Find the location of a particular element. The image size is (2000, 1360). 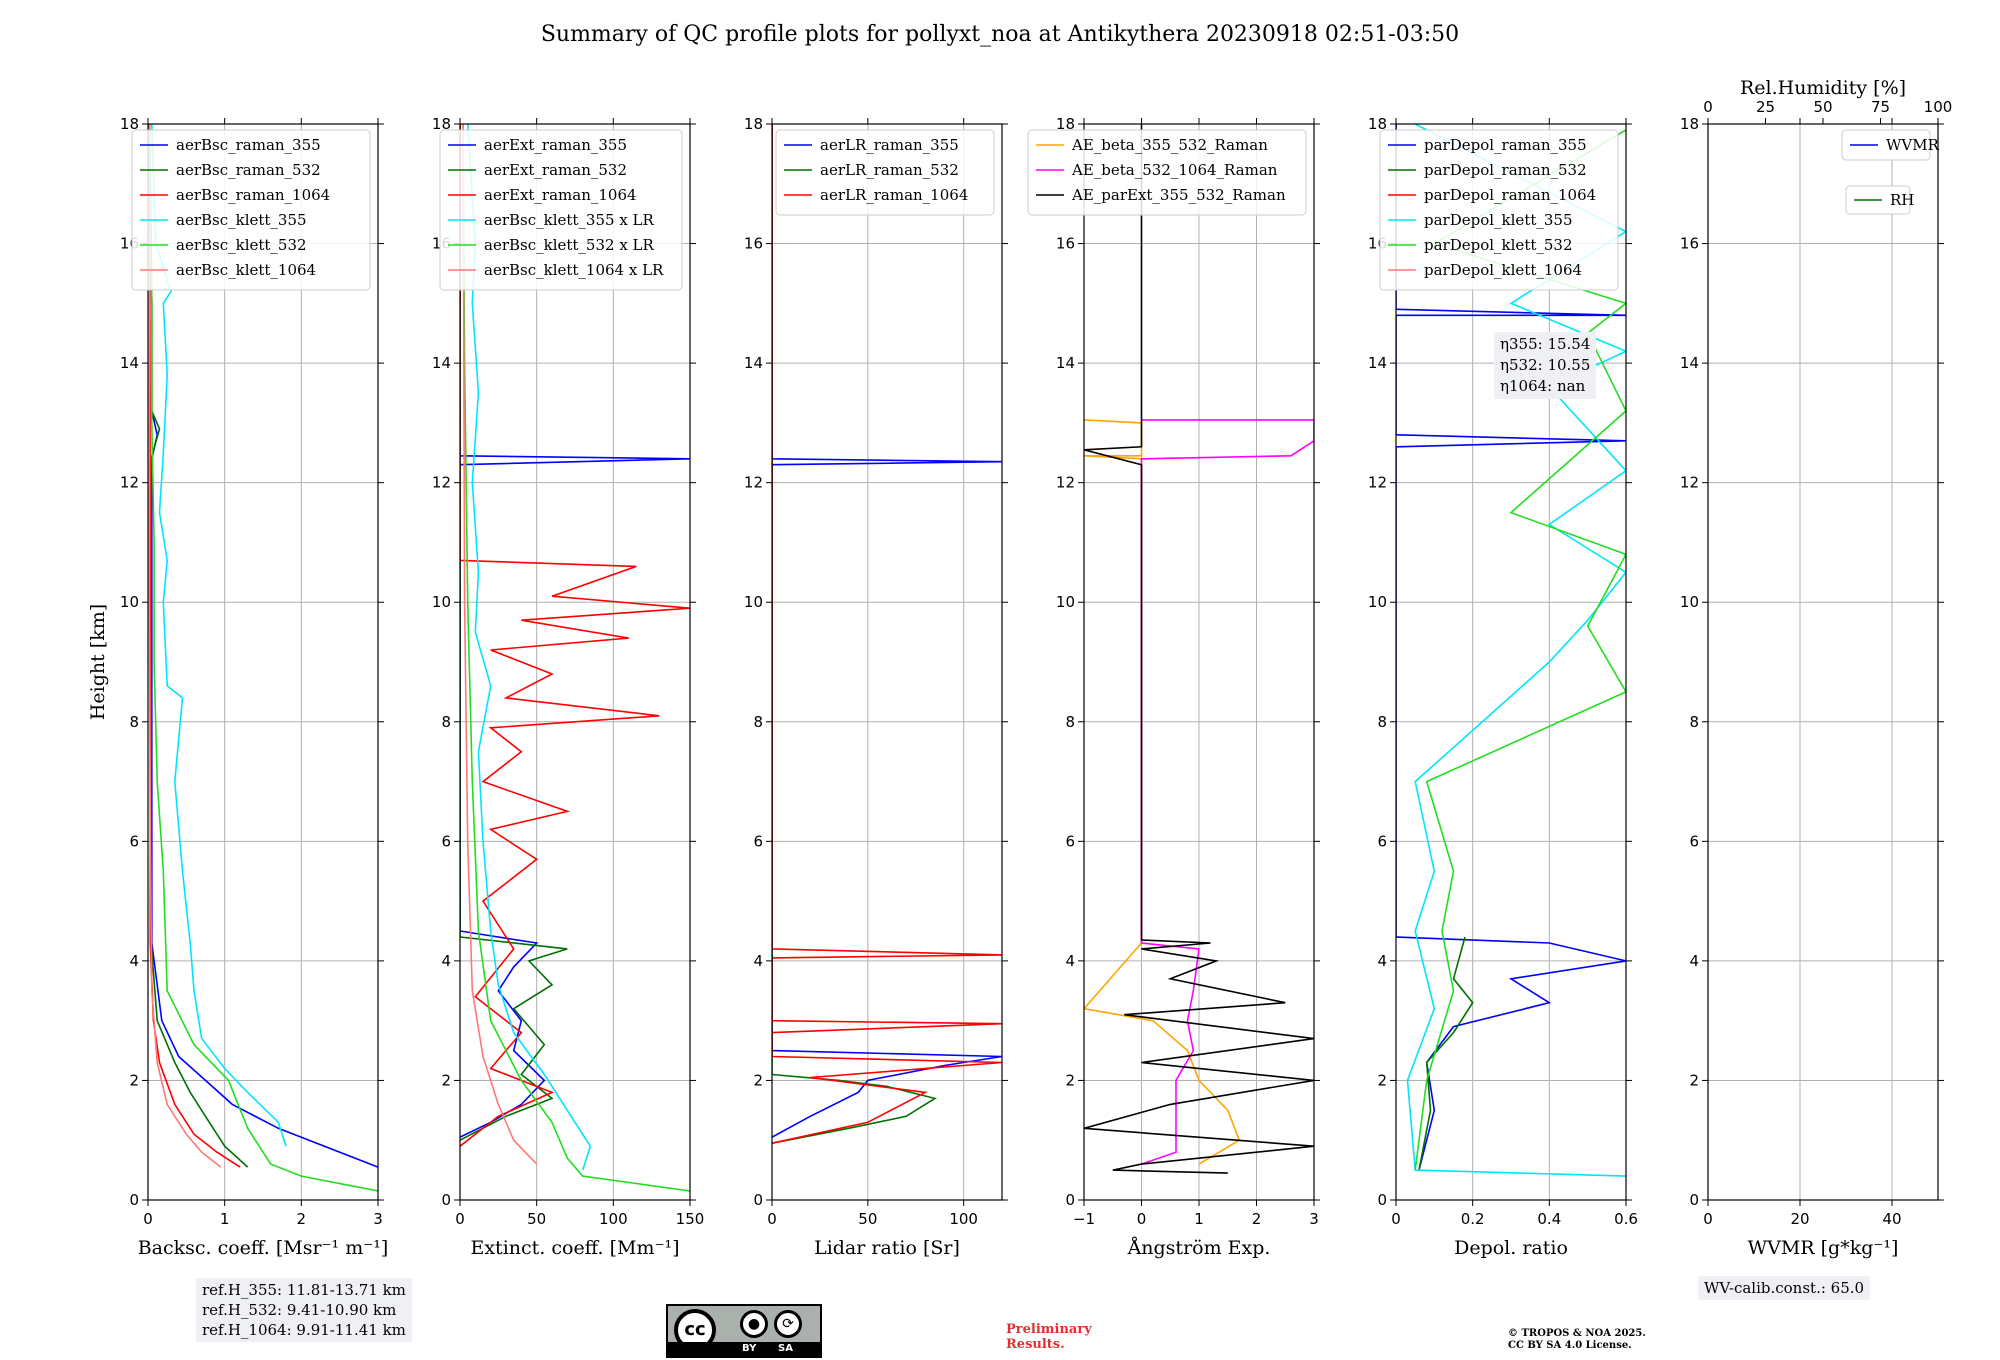

eta-355: η355: 15.54 is located at coordinates (1545, 344).